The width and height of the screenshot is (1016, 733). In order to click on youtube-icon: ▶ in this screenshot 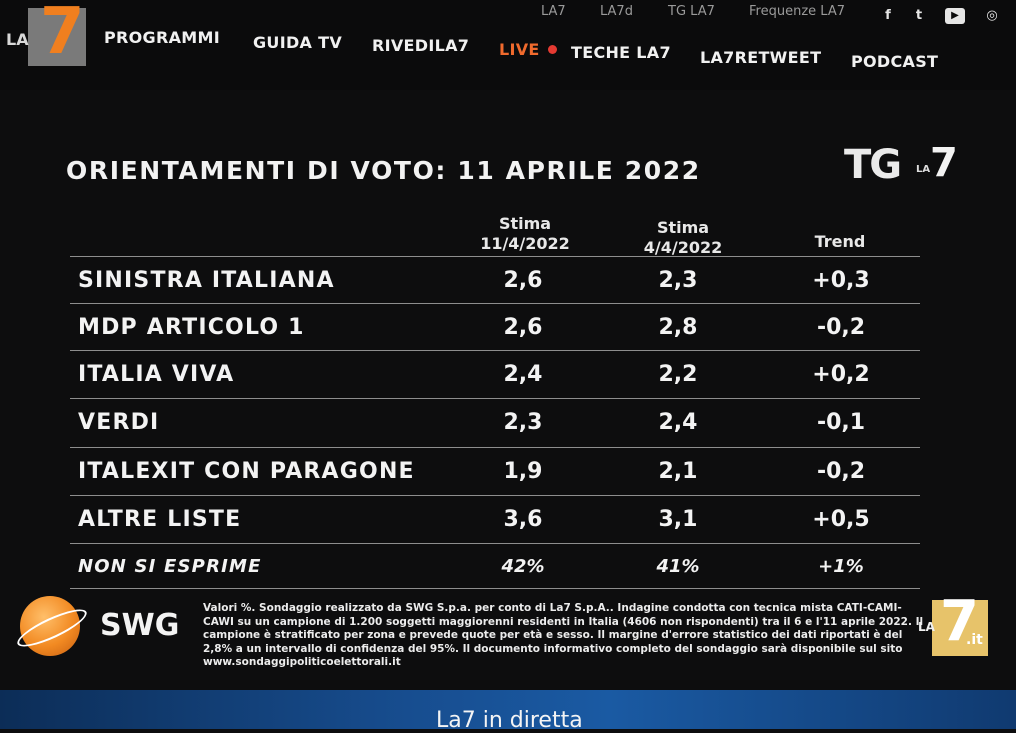, I will do `click(955, 16)`.